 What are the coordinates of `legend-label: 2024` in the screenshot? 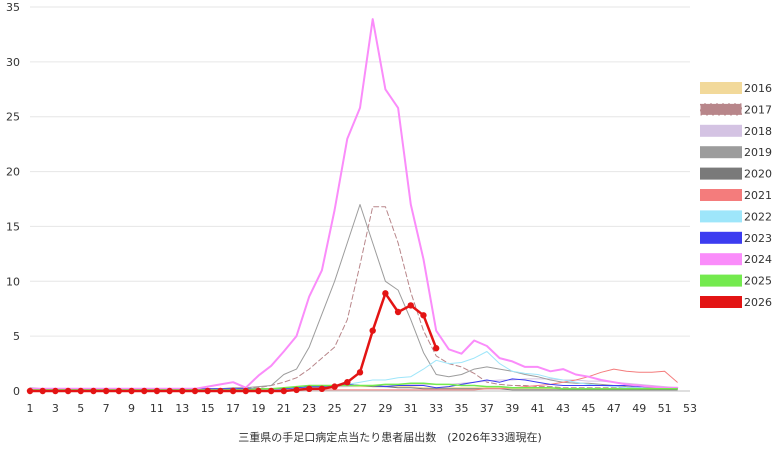 It's located at (758, 259).